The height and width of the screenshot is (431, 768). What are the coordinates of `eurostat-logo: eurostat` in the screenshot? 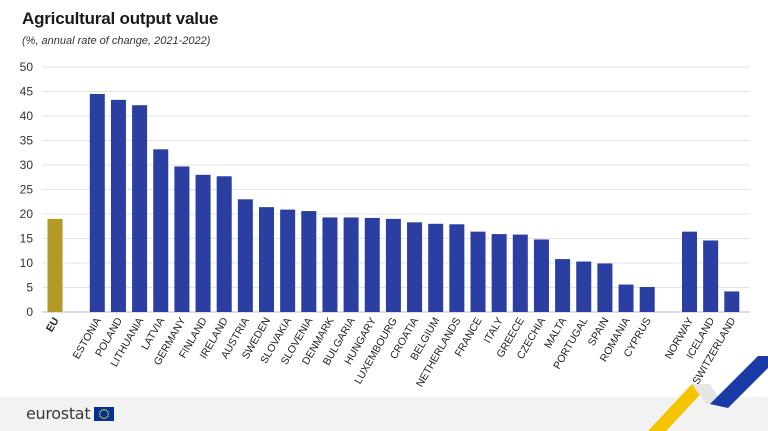 It's located at (70, 413).